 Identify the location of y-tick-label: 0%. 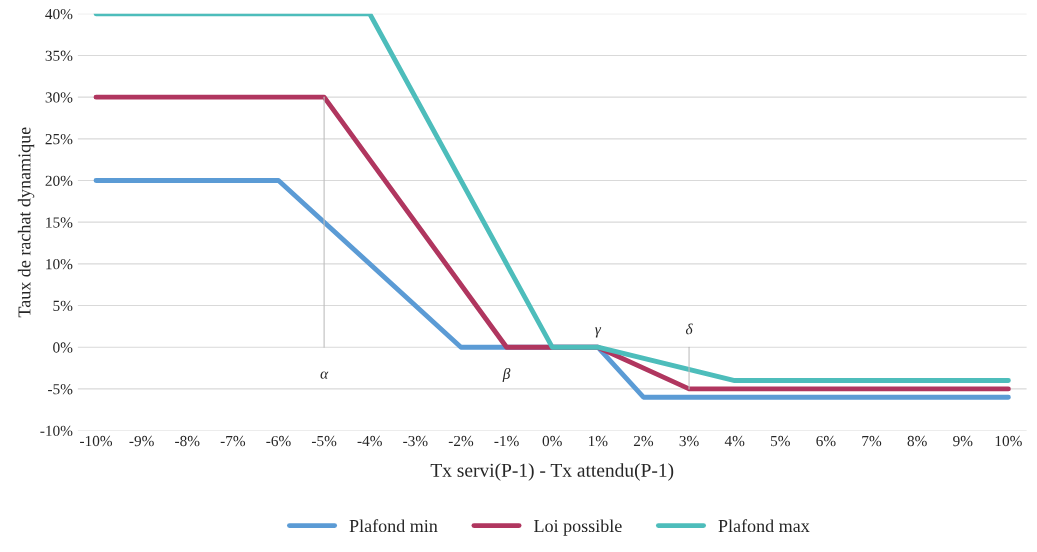
(63, 347).